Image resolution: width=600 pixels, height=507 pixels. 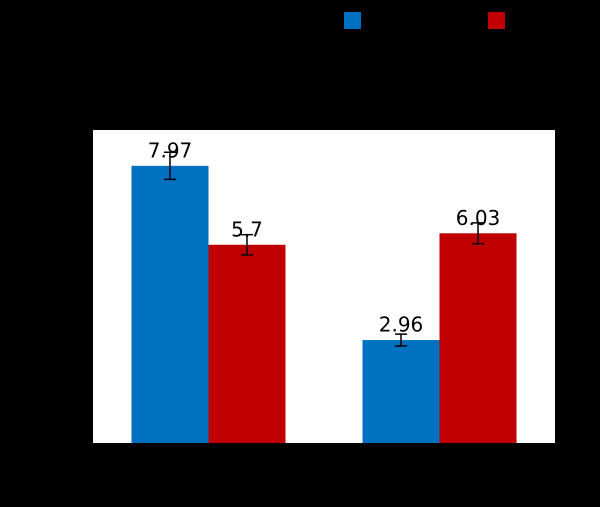 I want to click on data-label: 5.7, so click(x=247, y=229).